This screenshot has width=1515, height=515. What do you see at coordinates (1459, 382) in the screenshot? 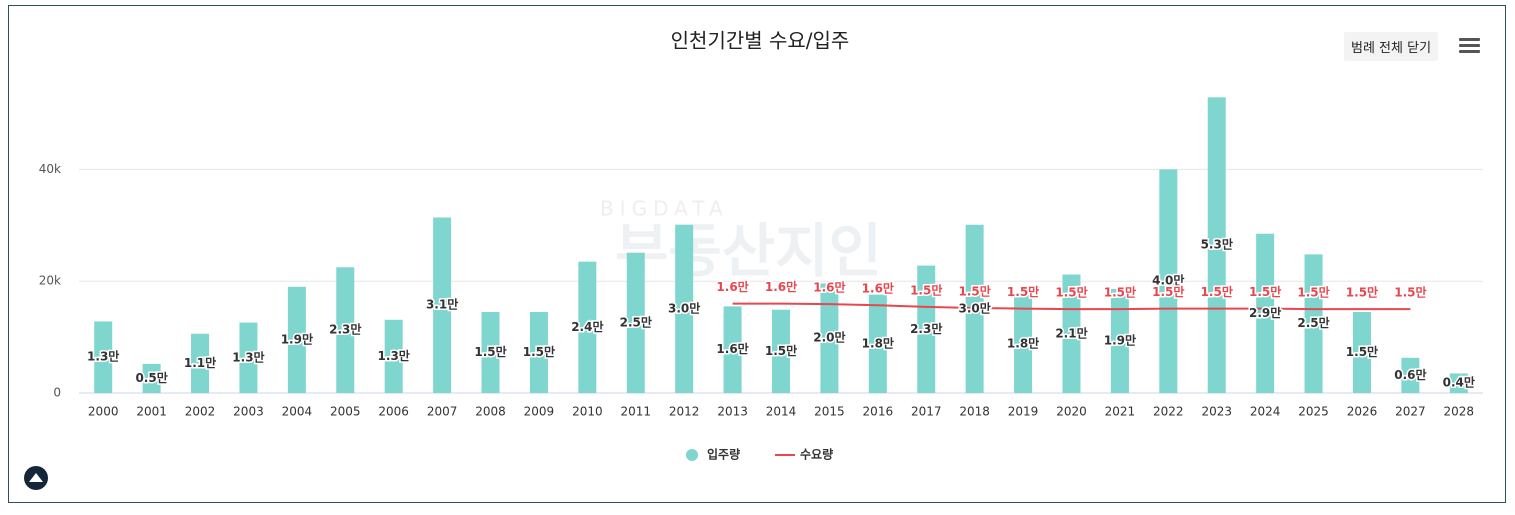
I see `data-label: 0.4만` at bounding box center [1459, 382].